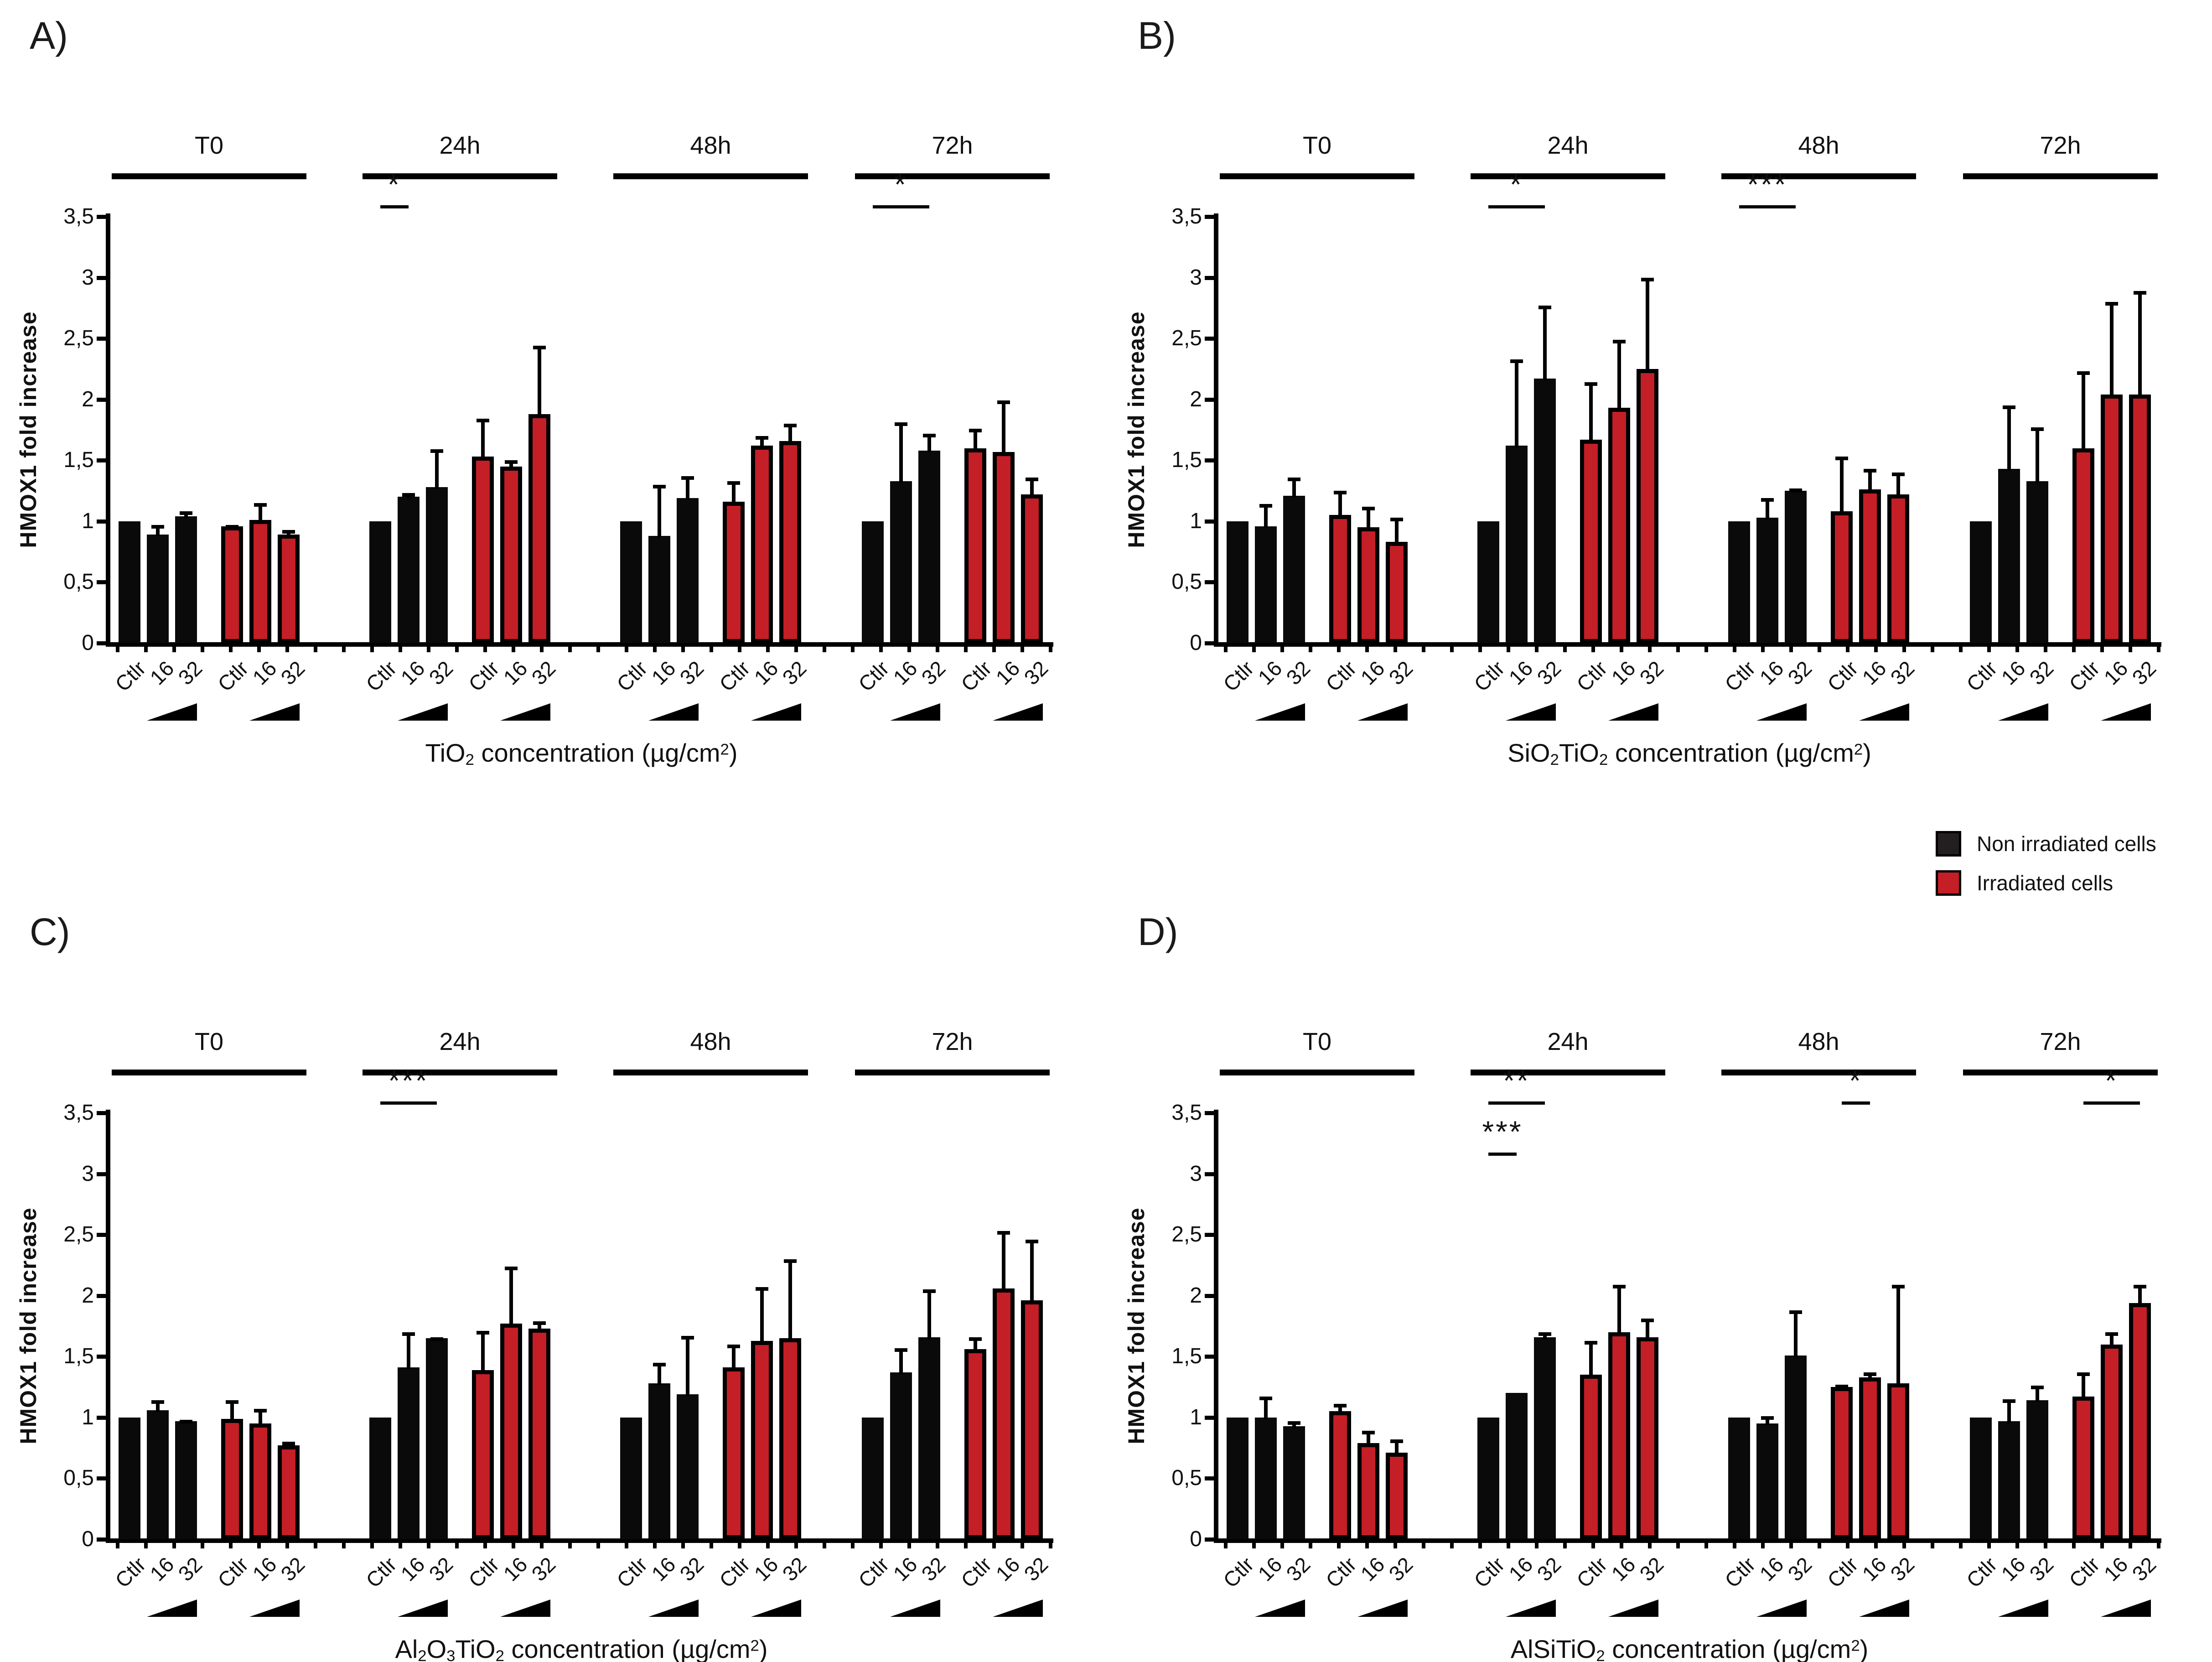 The image size is (2212, 1662). What do you see at coordinates (1568, 1072) in the screenshot?
I see `timepoint-bar-d-24h` at bounding box center [1568, 1072].